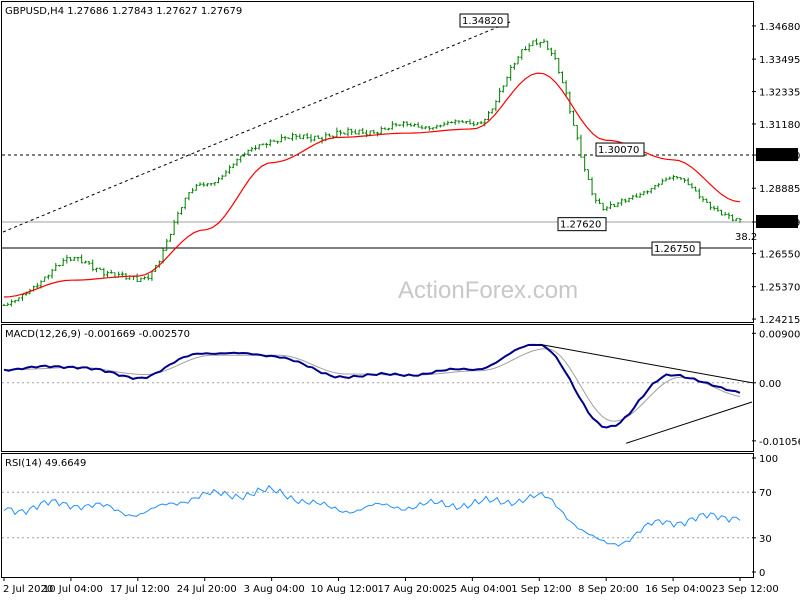 Image resolution: width=800 pixels, height=600 pixels. Describe the element at coordinates (207, 589) in the screenshot. I see `time-axis-label: 24 Jul 20:00` at that location.